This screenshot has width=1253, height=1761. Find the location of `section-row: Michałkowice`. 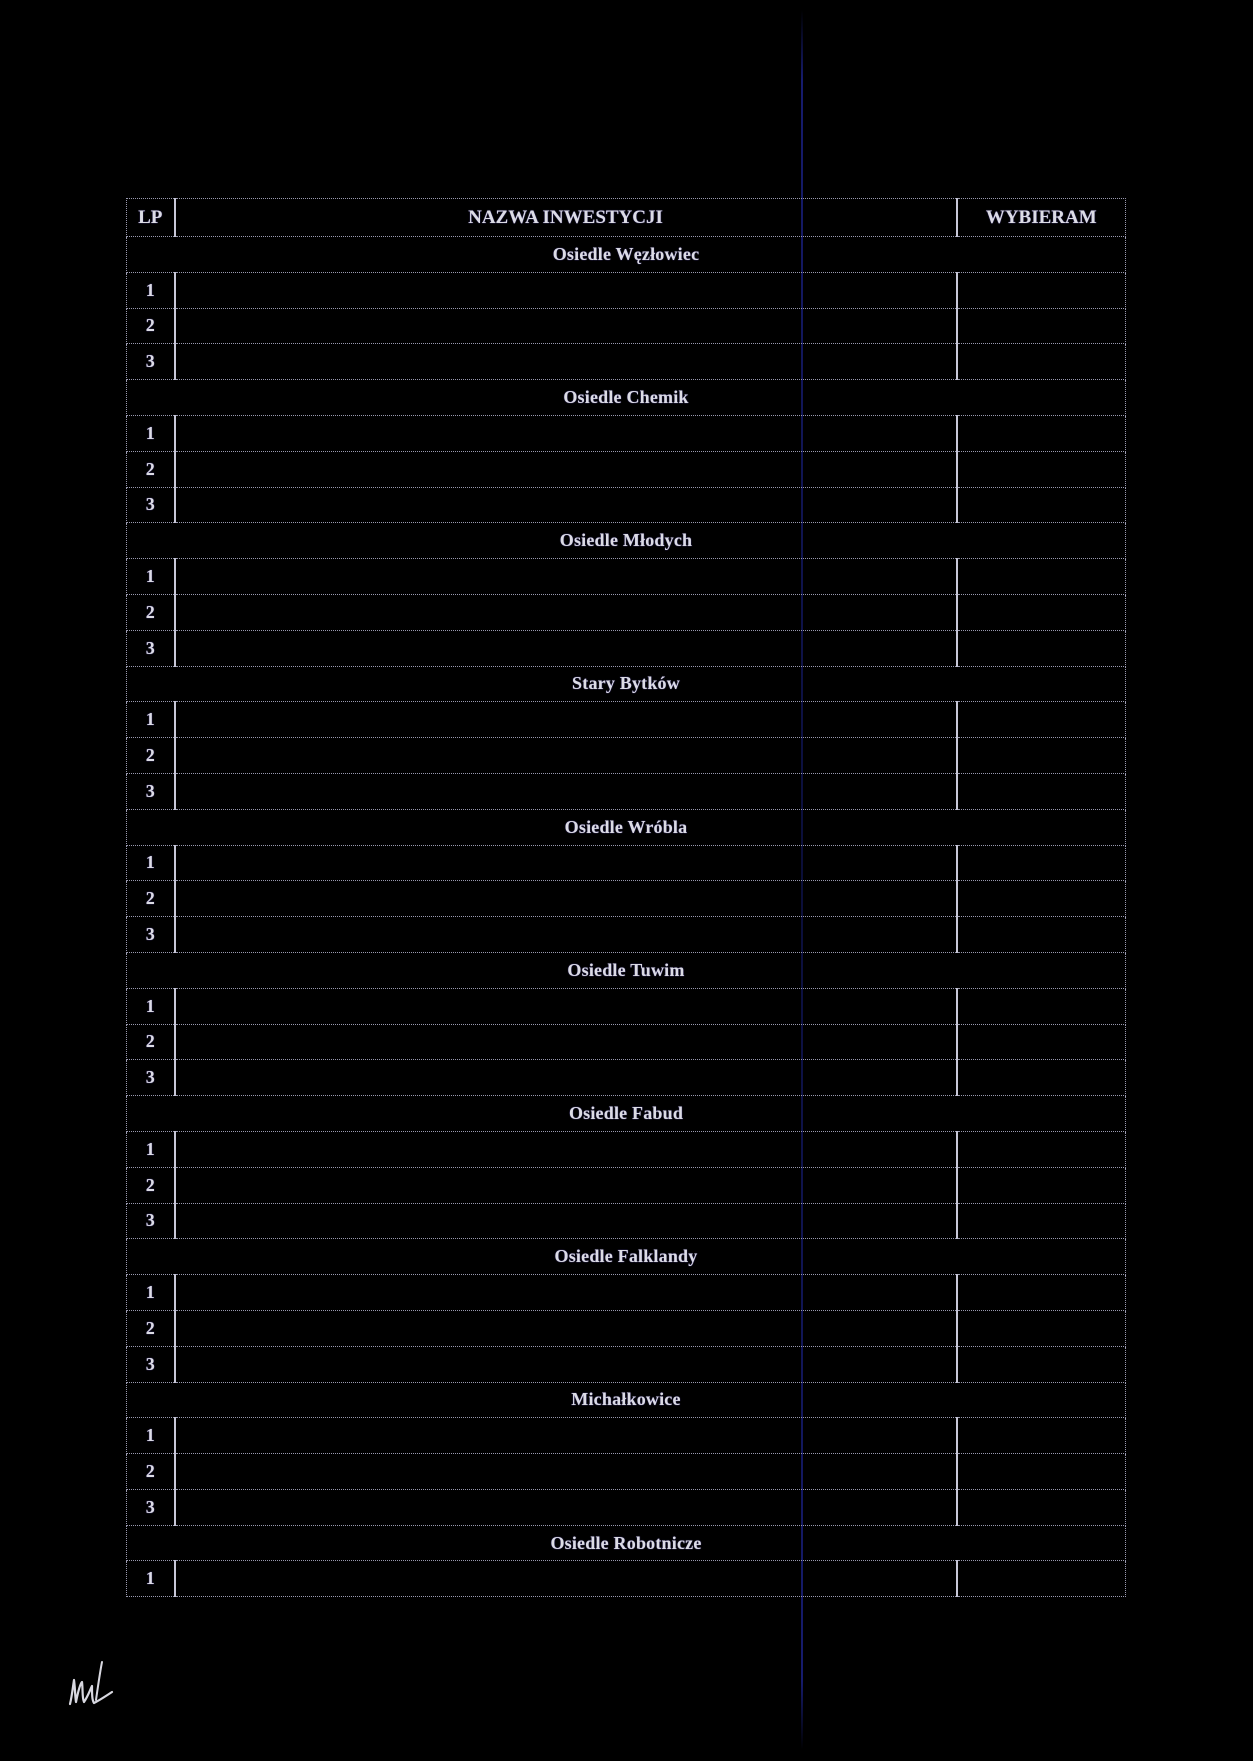

section-row: Michałkowice is located at coordinates (626, 1400).